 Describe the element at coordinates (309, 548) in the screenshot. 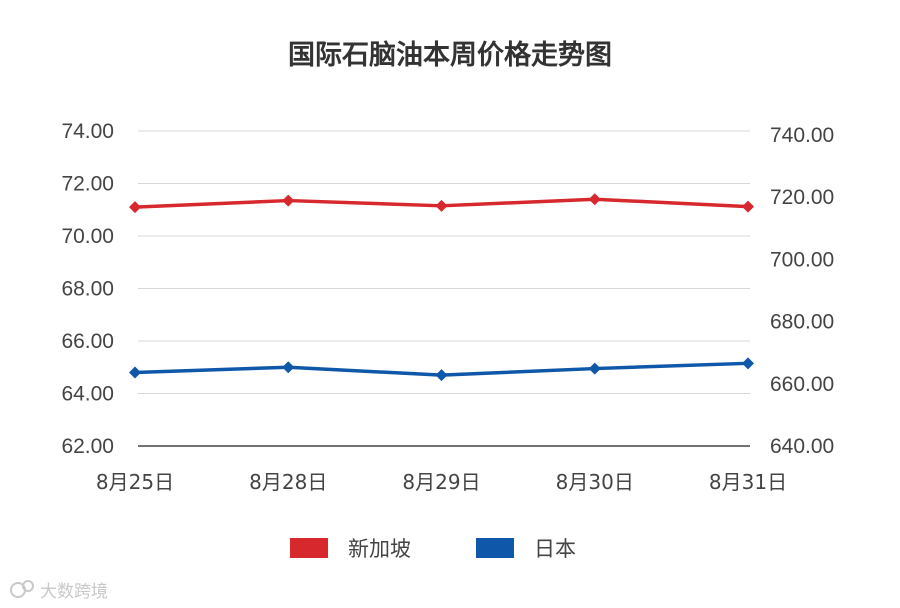

I see `legend-swatch-singapore` at that location.